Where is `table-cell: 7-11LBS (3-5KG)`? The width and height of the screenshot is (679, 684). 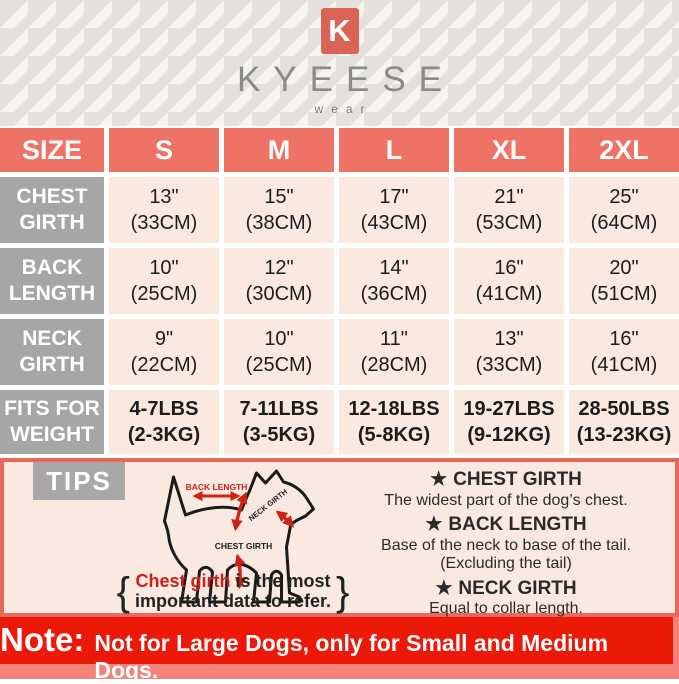 table-cell: 7-11LBS (3-5KG) is located at coordinates (279, 422).